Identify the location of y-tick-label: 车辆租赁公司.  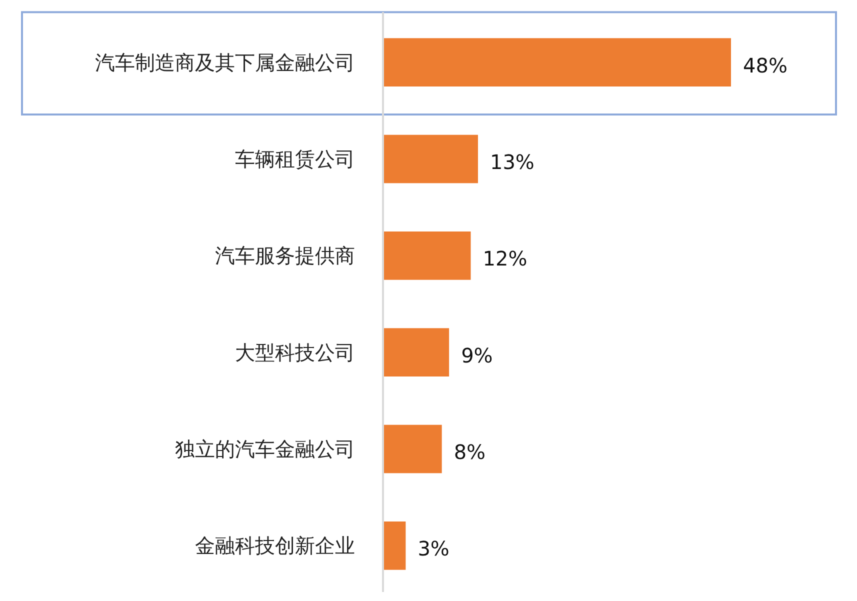
(295, 159).